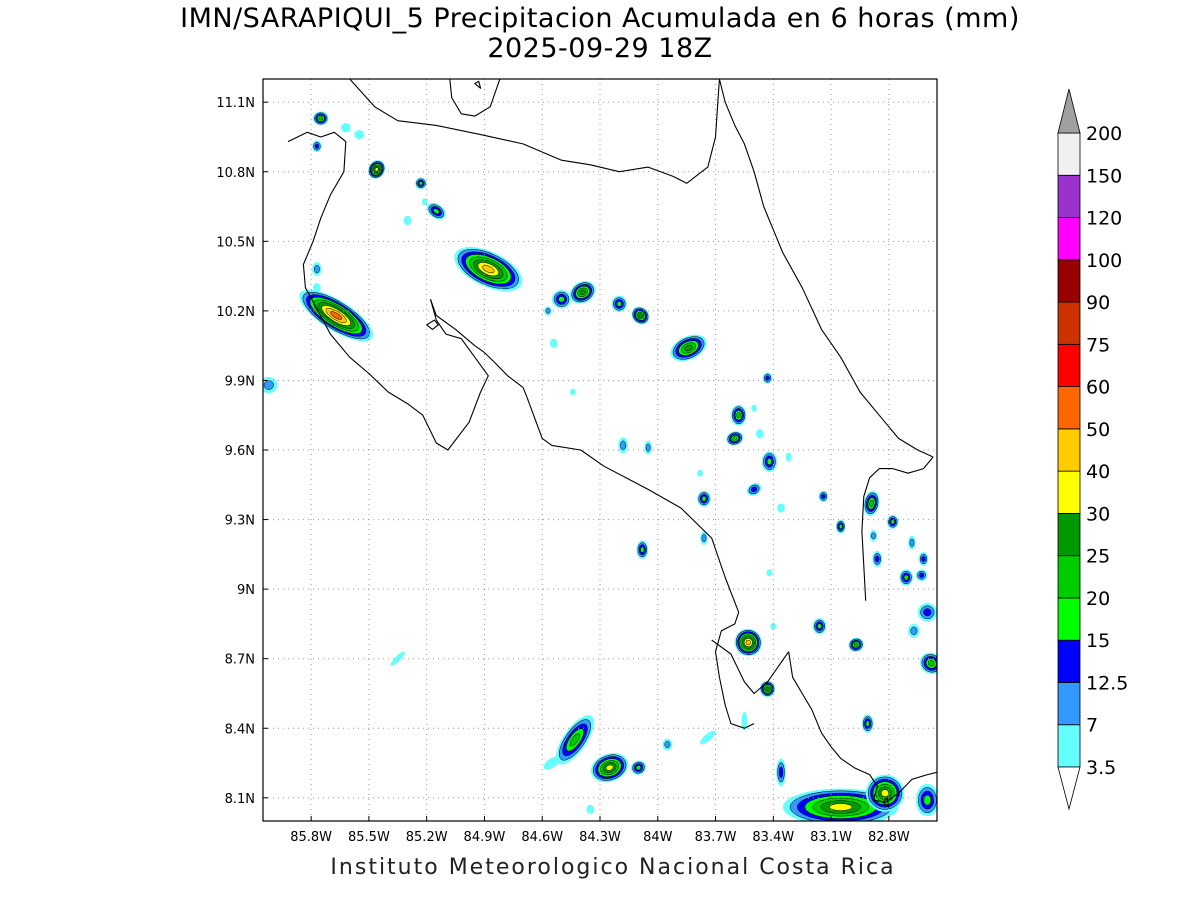 The width and height of the screenshot is (1200, 900). I want to click on map-subtitle-datetime: 2025-09-29 18Z, so click(600, 48).